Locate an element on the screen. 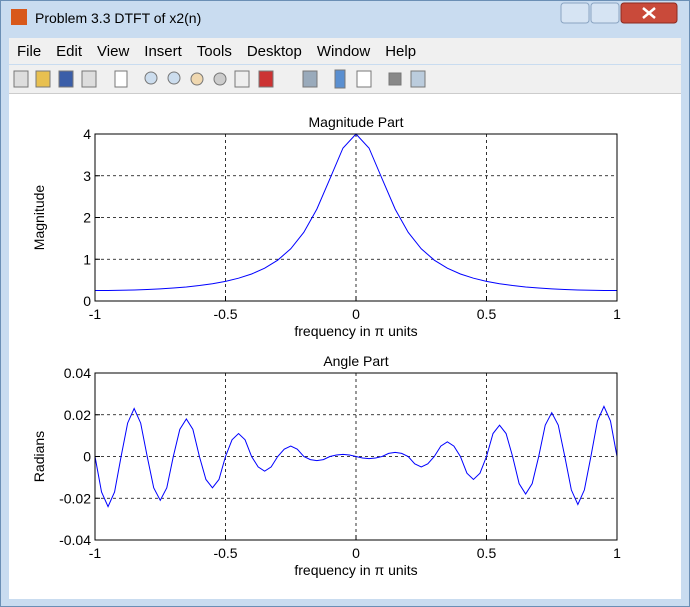 The image size is (690, 607). toolbar is located at coordinates (345, 79).